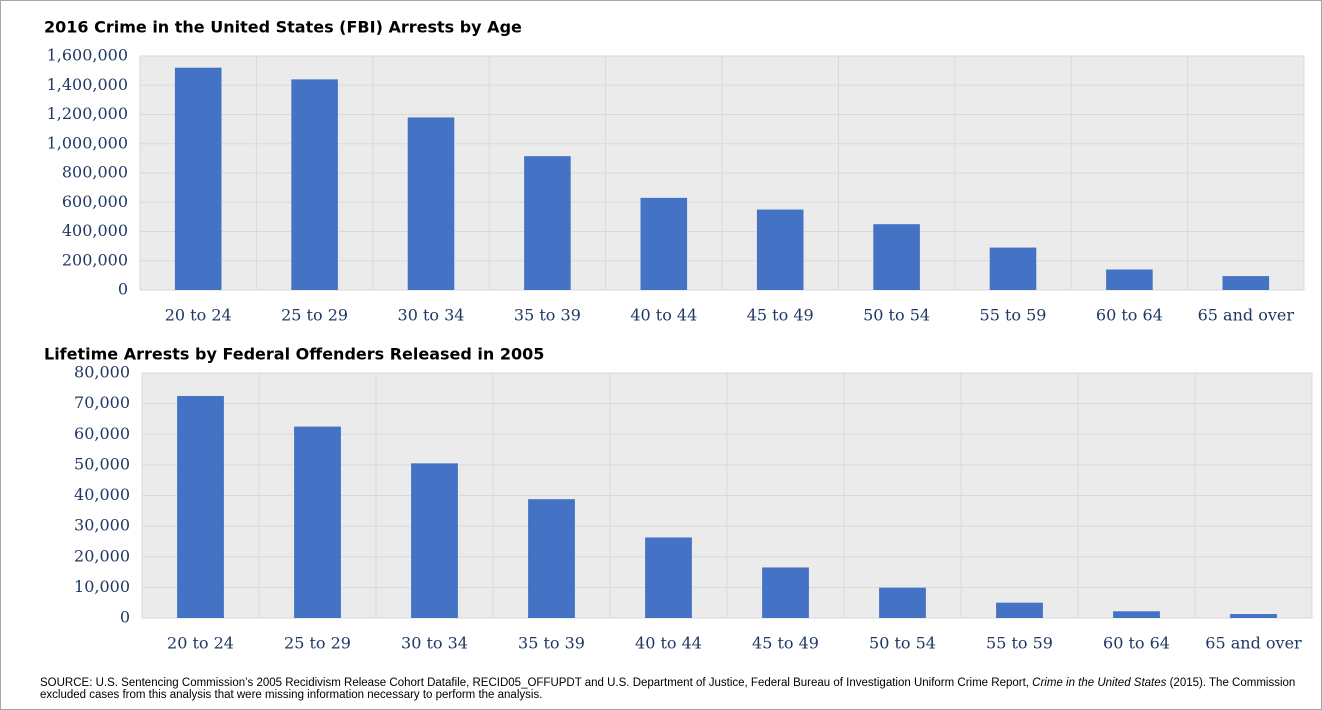 The image size is (1322, 710). What do you see at coordinates (102, 494) in the screenshot?
I see `y-tick-label: 40,000` at bounding box center [102, 494].